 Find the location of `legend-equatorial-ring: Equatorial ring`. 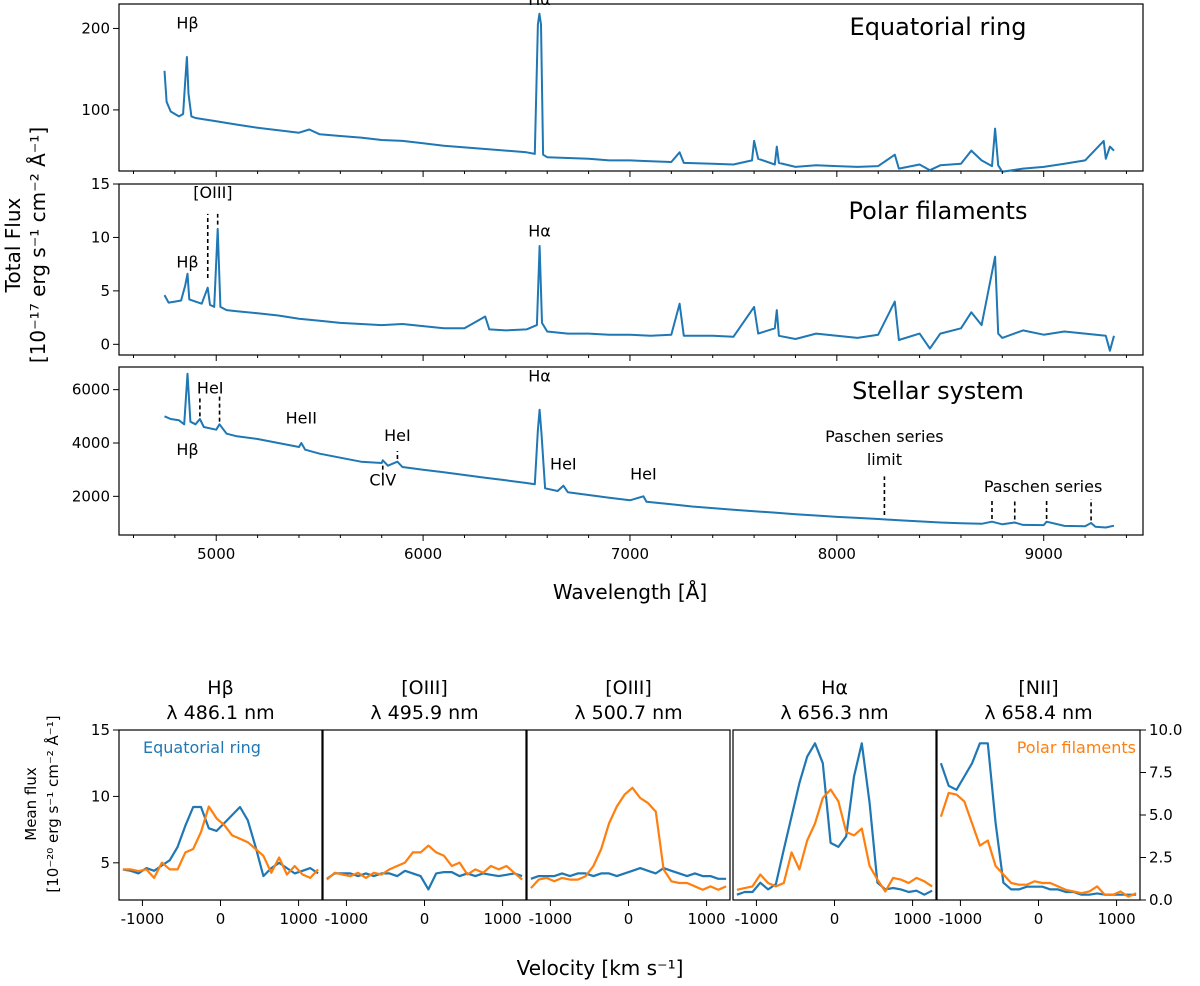

legend-equatorial-ring: Equatorial ring is located at coordinates (202, 747).